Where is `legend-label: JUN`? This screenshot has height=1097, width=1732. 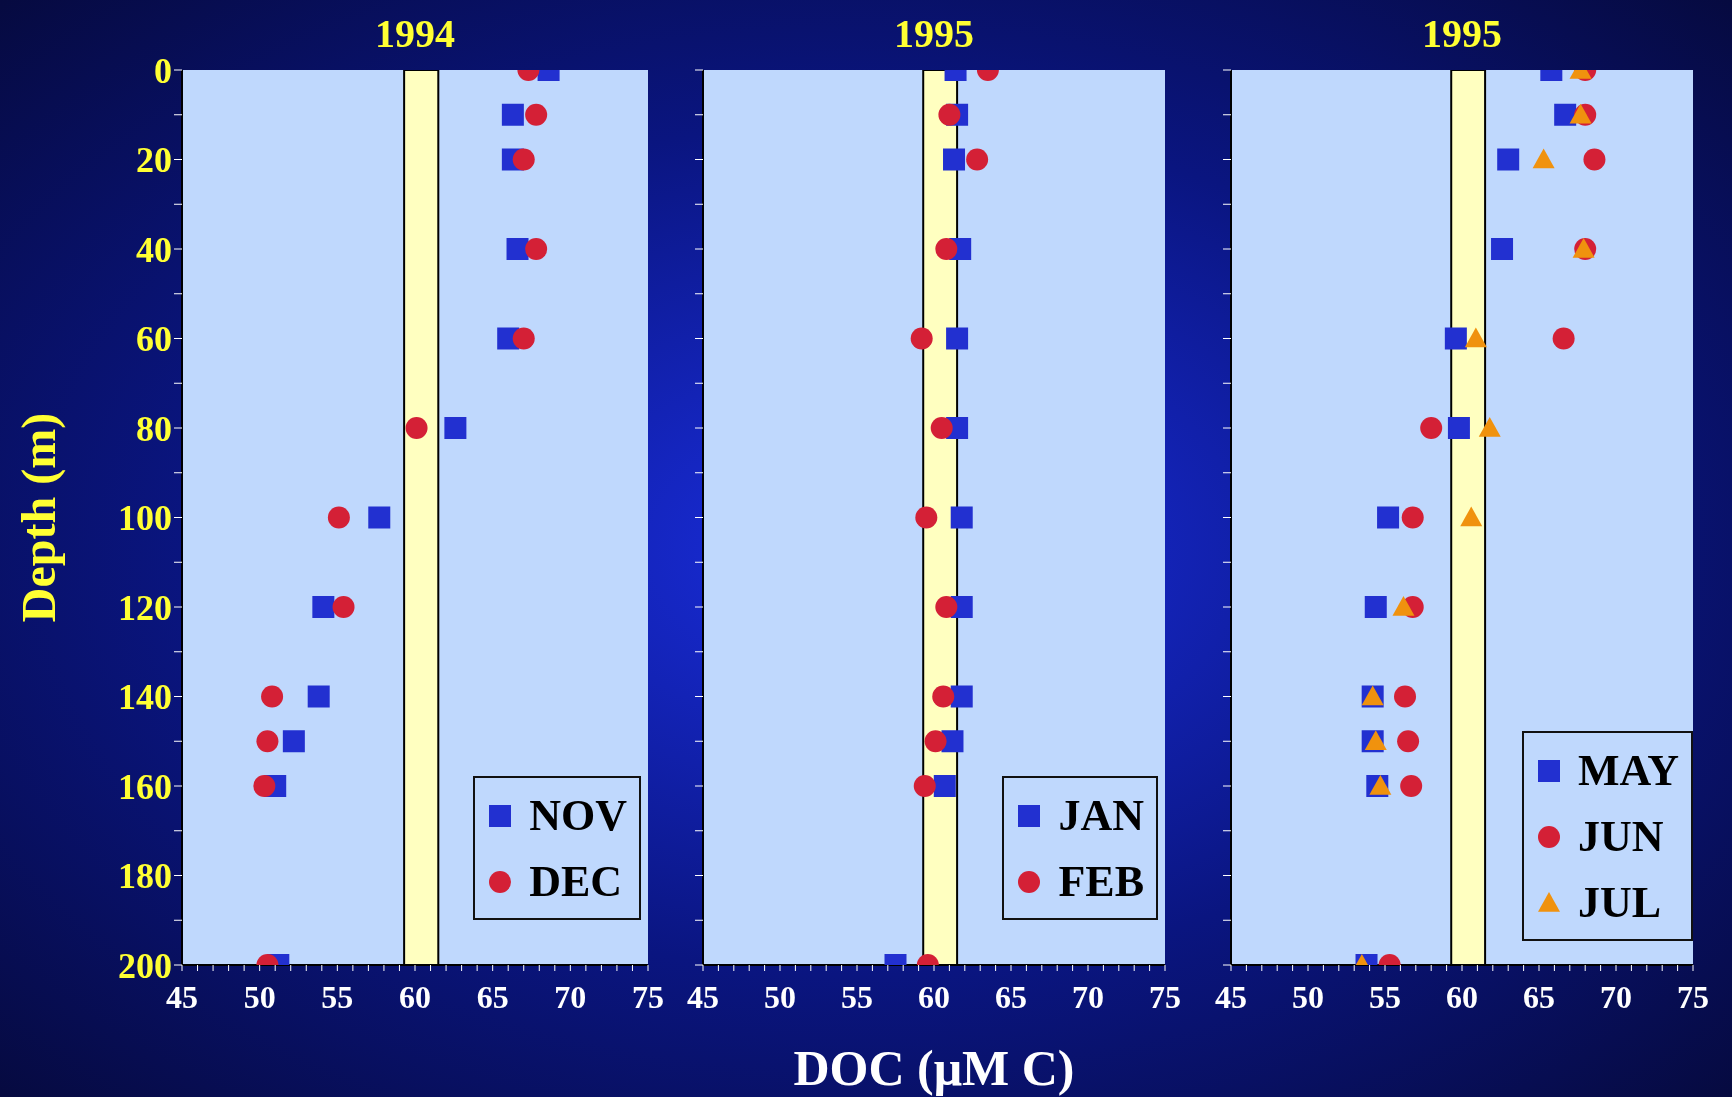
legend-label: JUN is located at coordinates (1620, 836).